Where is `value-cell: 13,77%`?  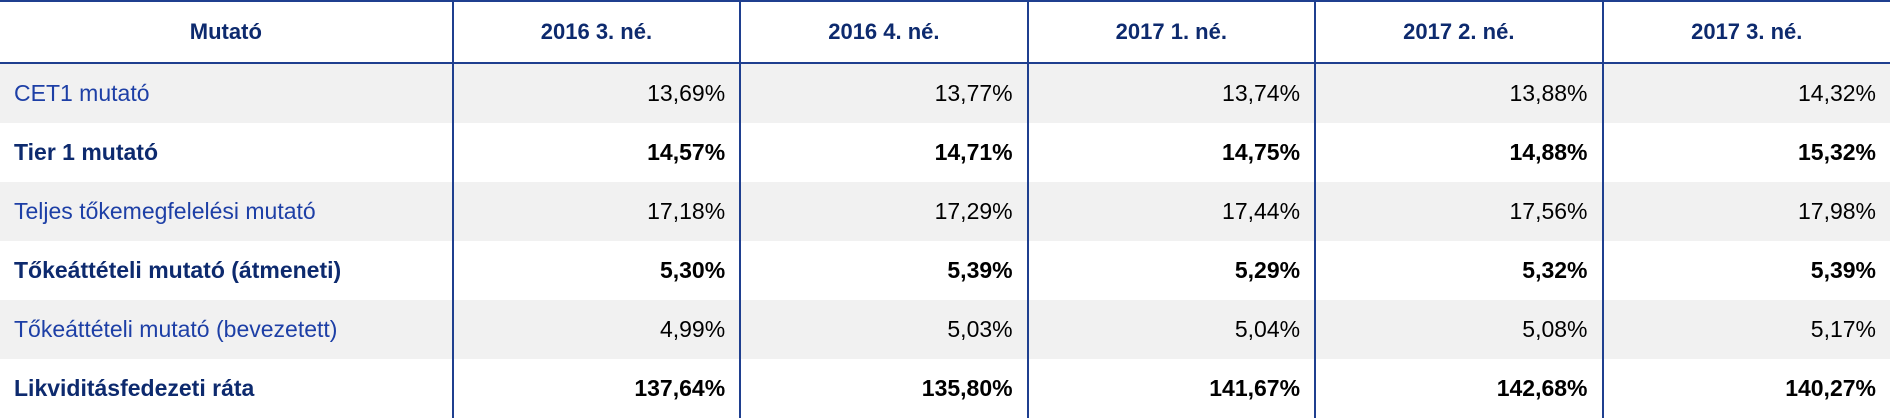
value-cell: 13,77% is located at coordinates (883, 93).